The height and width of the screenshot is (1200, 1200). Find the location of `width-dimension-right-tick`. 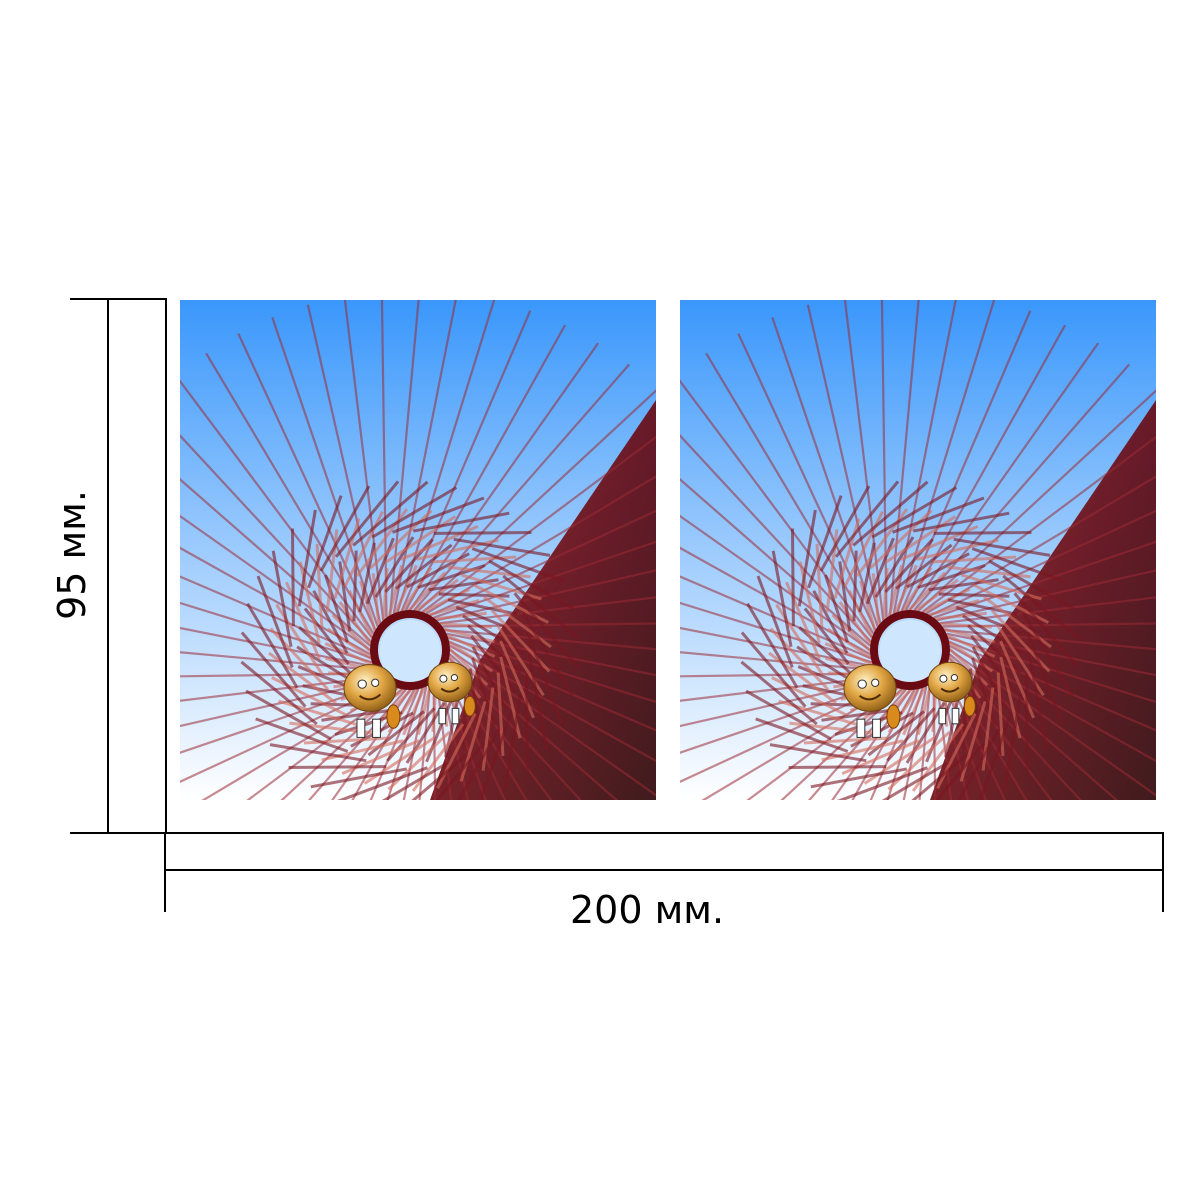

width-dimension-right-tick is located at coordinates (1163, 872).